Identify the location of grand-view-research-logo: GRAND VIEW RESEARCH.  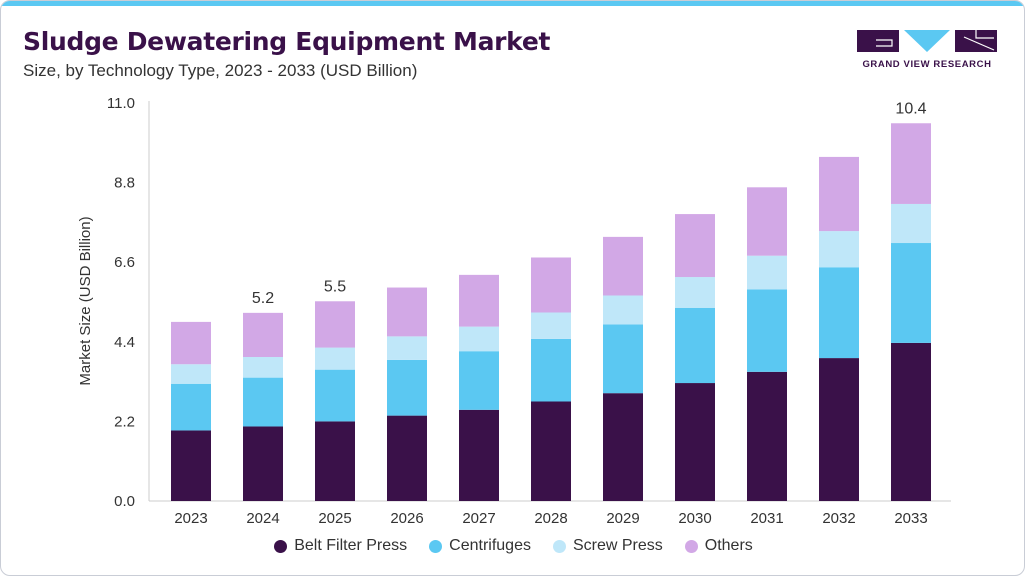
(927, 50).